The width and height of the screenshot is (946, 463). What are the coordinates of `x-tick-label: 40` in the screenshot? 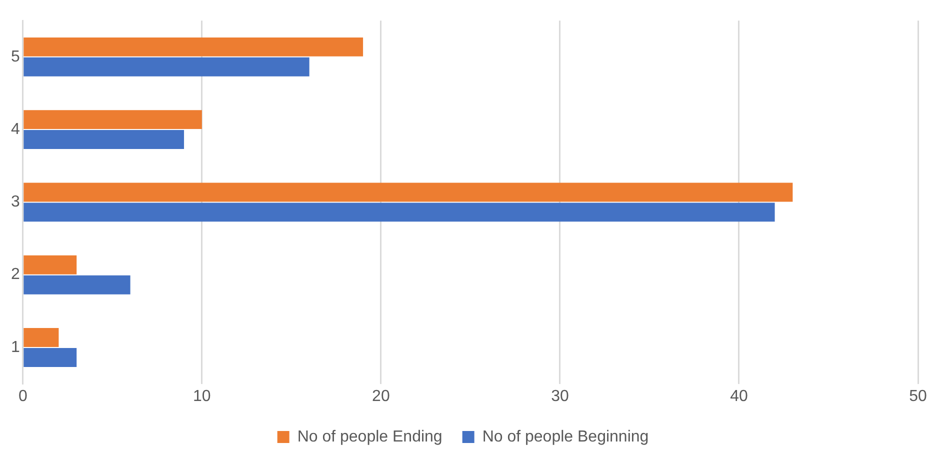 It's located at (739, 396).